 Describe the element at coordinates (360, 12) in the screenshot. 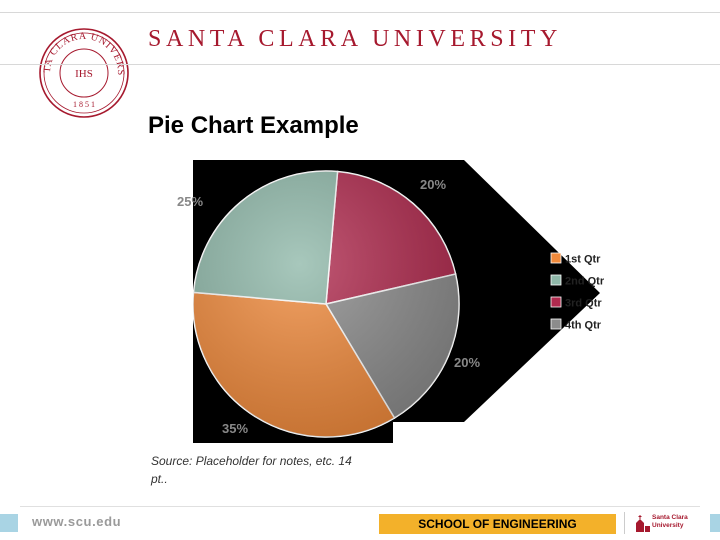

I see `top-rule` at that location.